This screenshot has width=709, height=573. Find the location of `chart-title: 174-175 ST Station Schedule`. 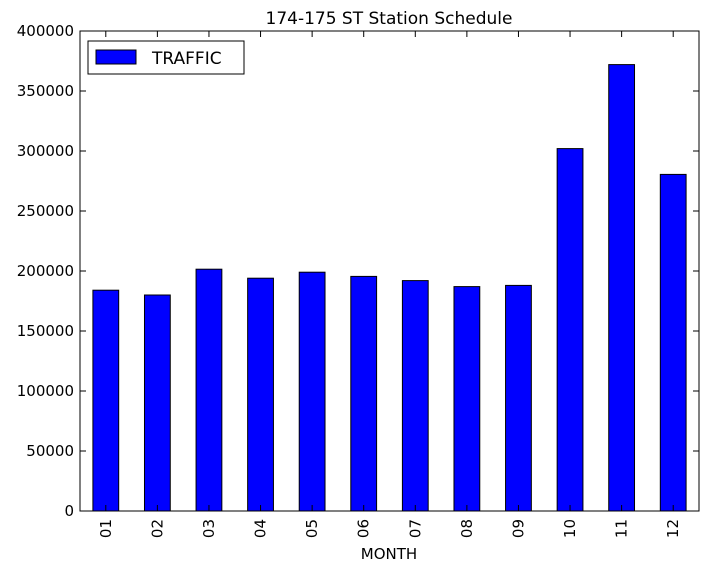

chart-title: 174-175 ST Station Schedule is located at coordinates (389, 19).